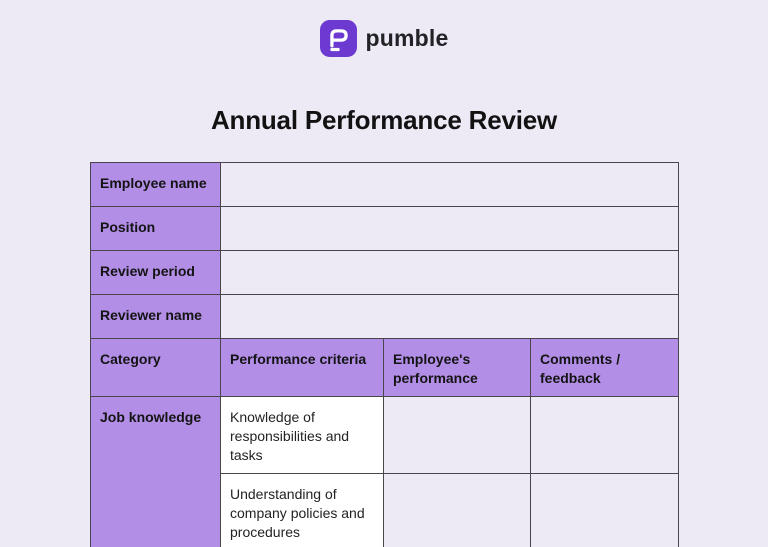  Describe the element at coordinates (155, 471) in the screenshot. I see `category-job-knowledge: Job knowledge` at that location.